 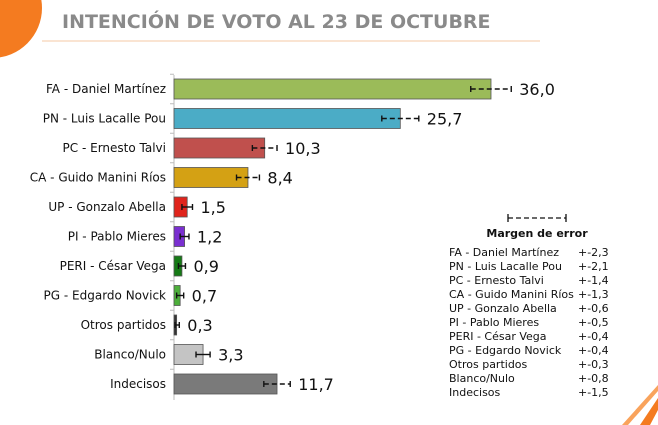 I want to click on legend-category: Indecisos, so click(x=475, y=392).